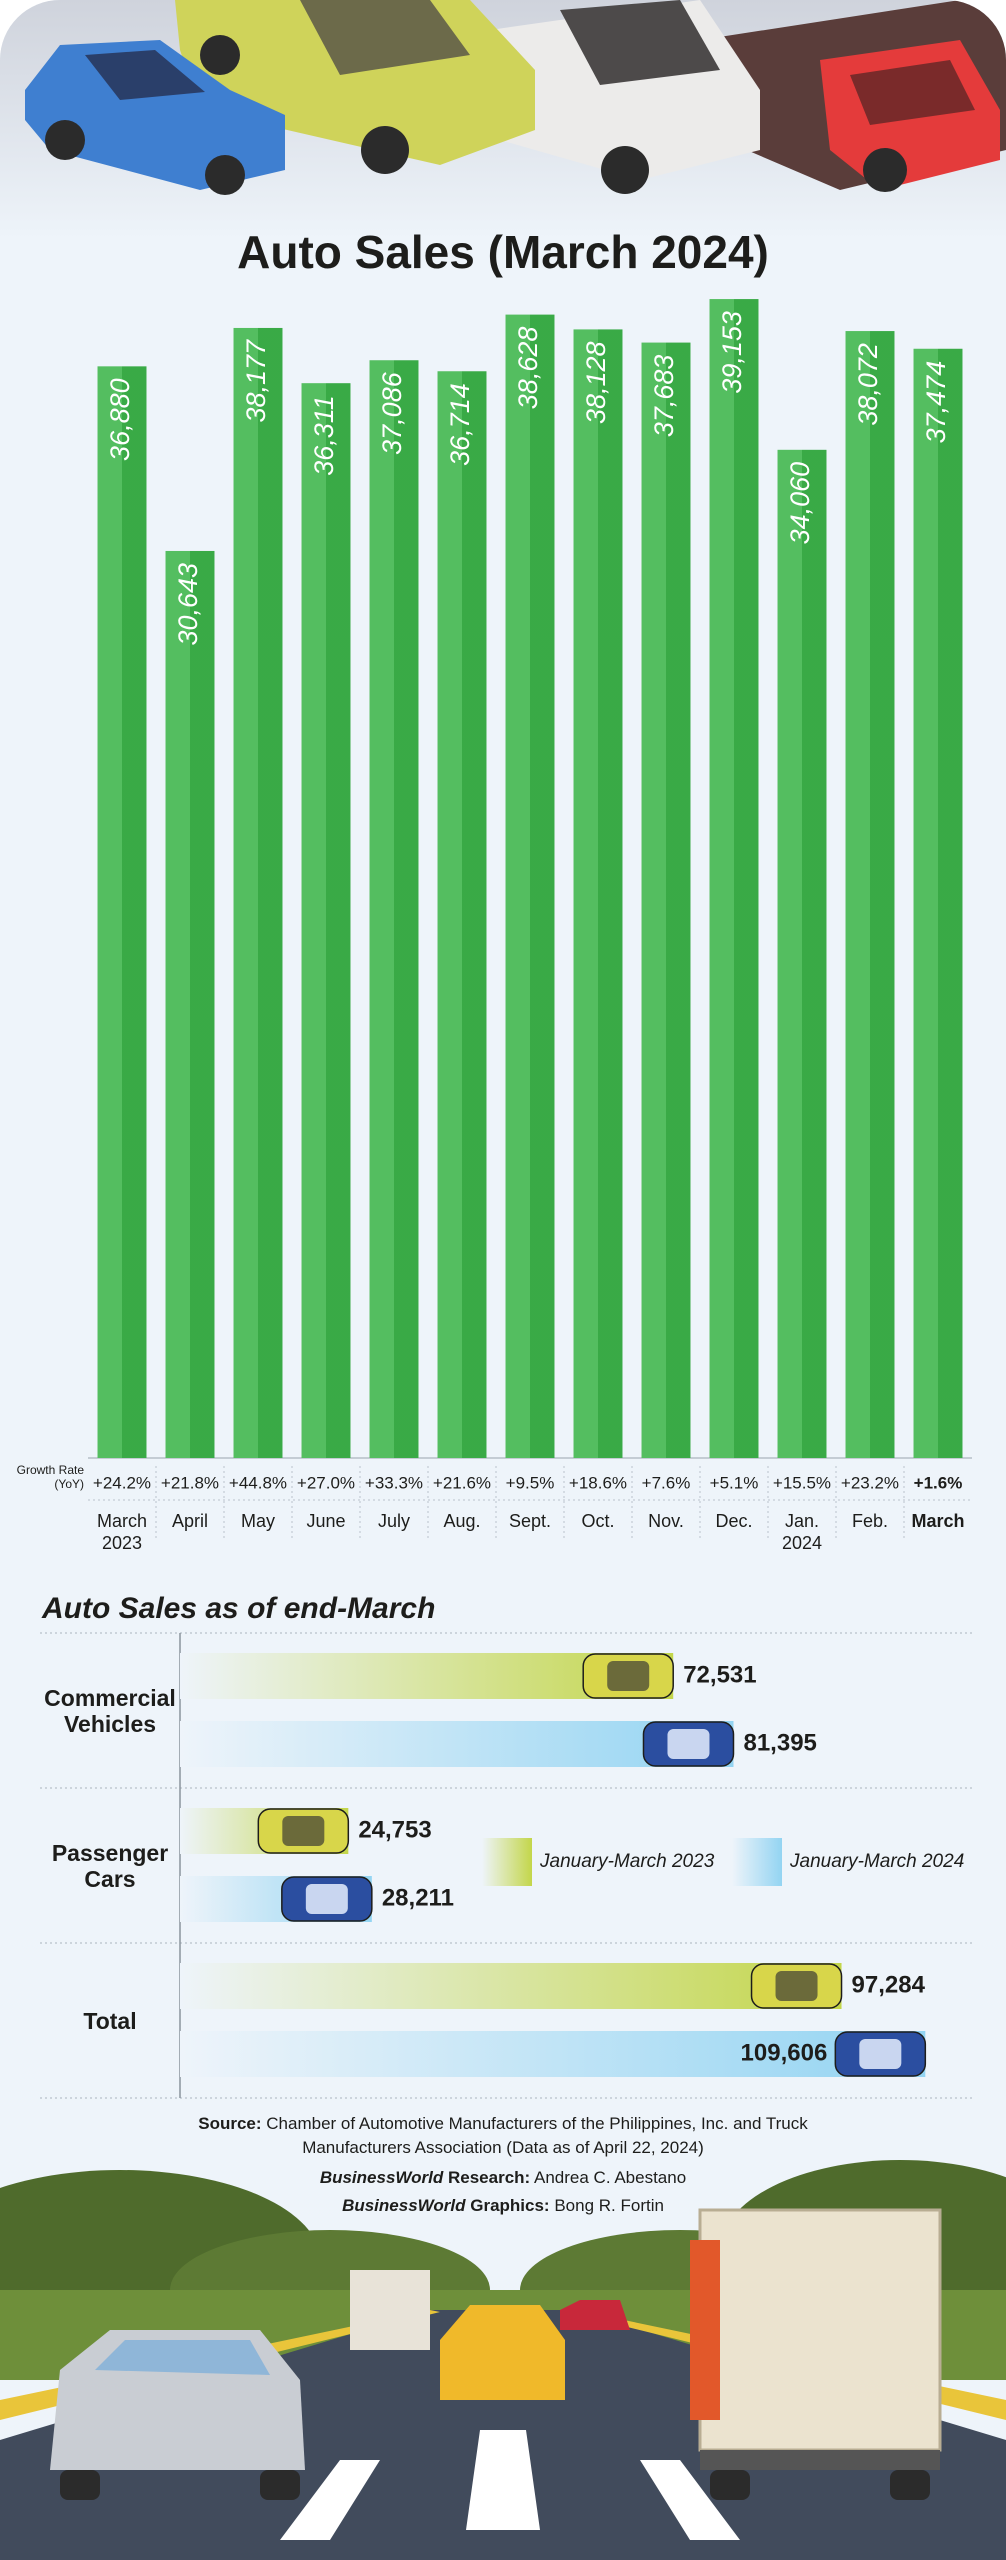 The width and height of the screenshot is (1006, 2560). Describe the element at coordinates (381, 2177) in the screenshot. I see `brand: BusinessWorld` at that location.